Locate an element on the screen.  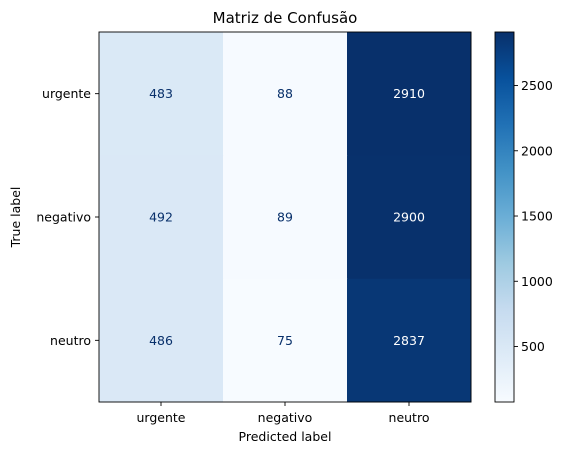
cell-value-label: 89 is located at coordinates (285, 217).